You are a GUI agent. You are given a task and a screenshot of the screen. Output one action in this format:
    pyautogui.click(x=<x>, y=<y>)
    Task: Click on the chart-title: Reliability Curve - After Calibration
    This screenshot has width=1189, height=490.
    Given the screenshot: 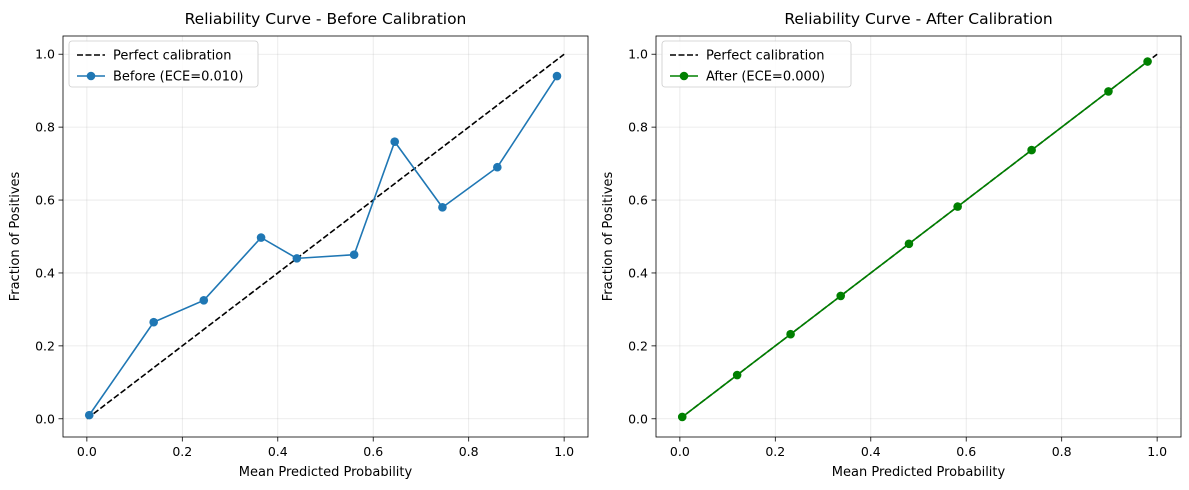 What is the action you would take?
    pyautogui.click(x=918, y=19)
    